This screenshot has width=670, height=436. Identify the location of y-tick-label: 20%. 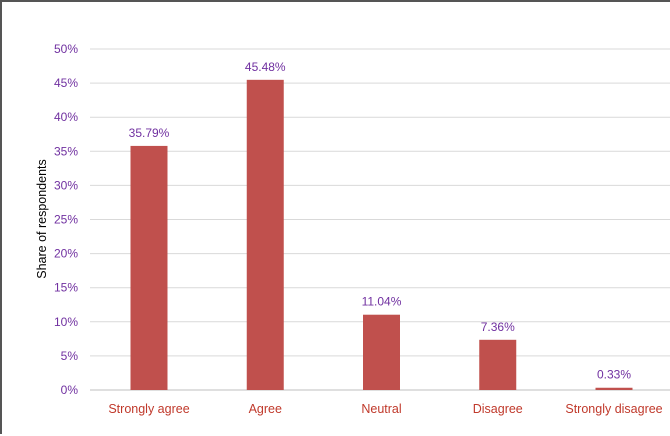
(66, 254).